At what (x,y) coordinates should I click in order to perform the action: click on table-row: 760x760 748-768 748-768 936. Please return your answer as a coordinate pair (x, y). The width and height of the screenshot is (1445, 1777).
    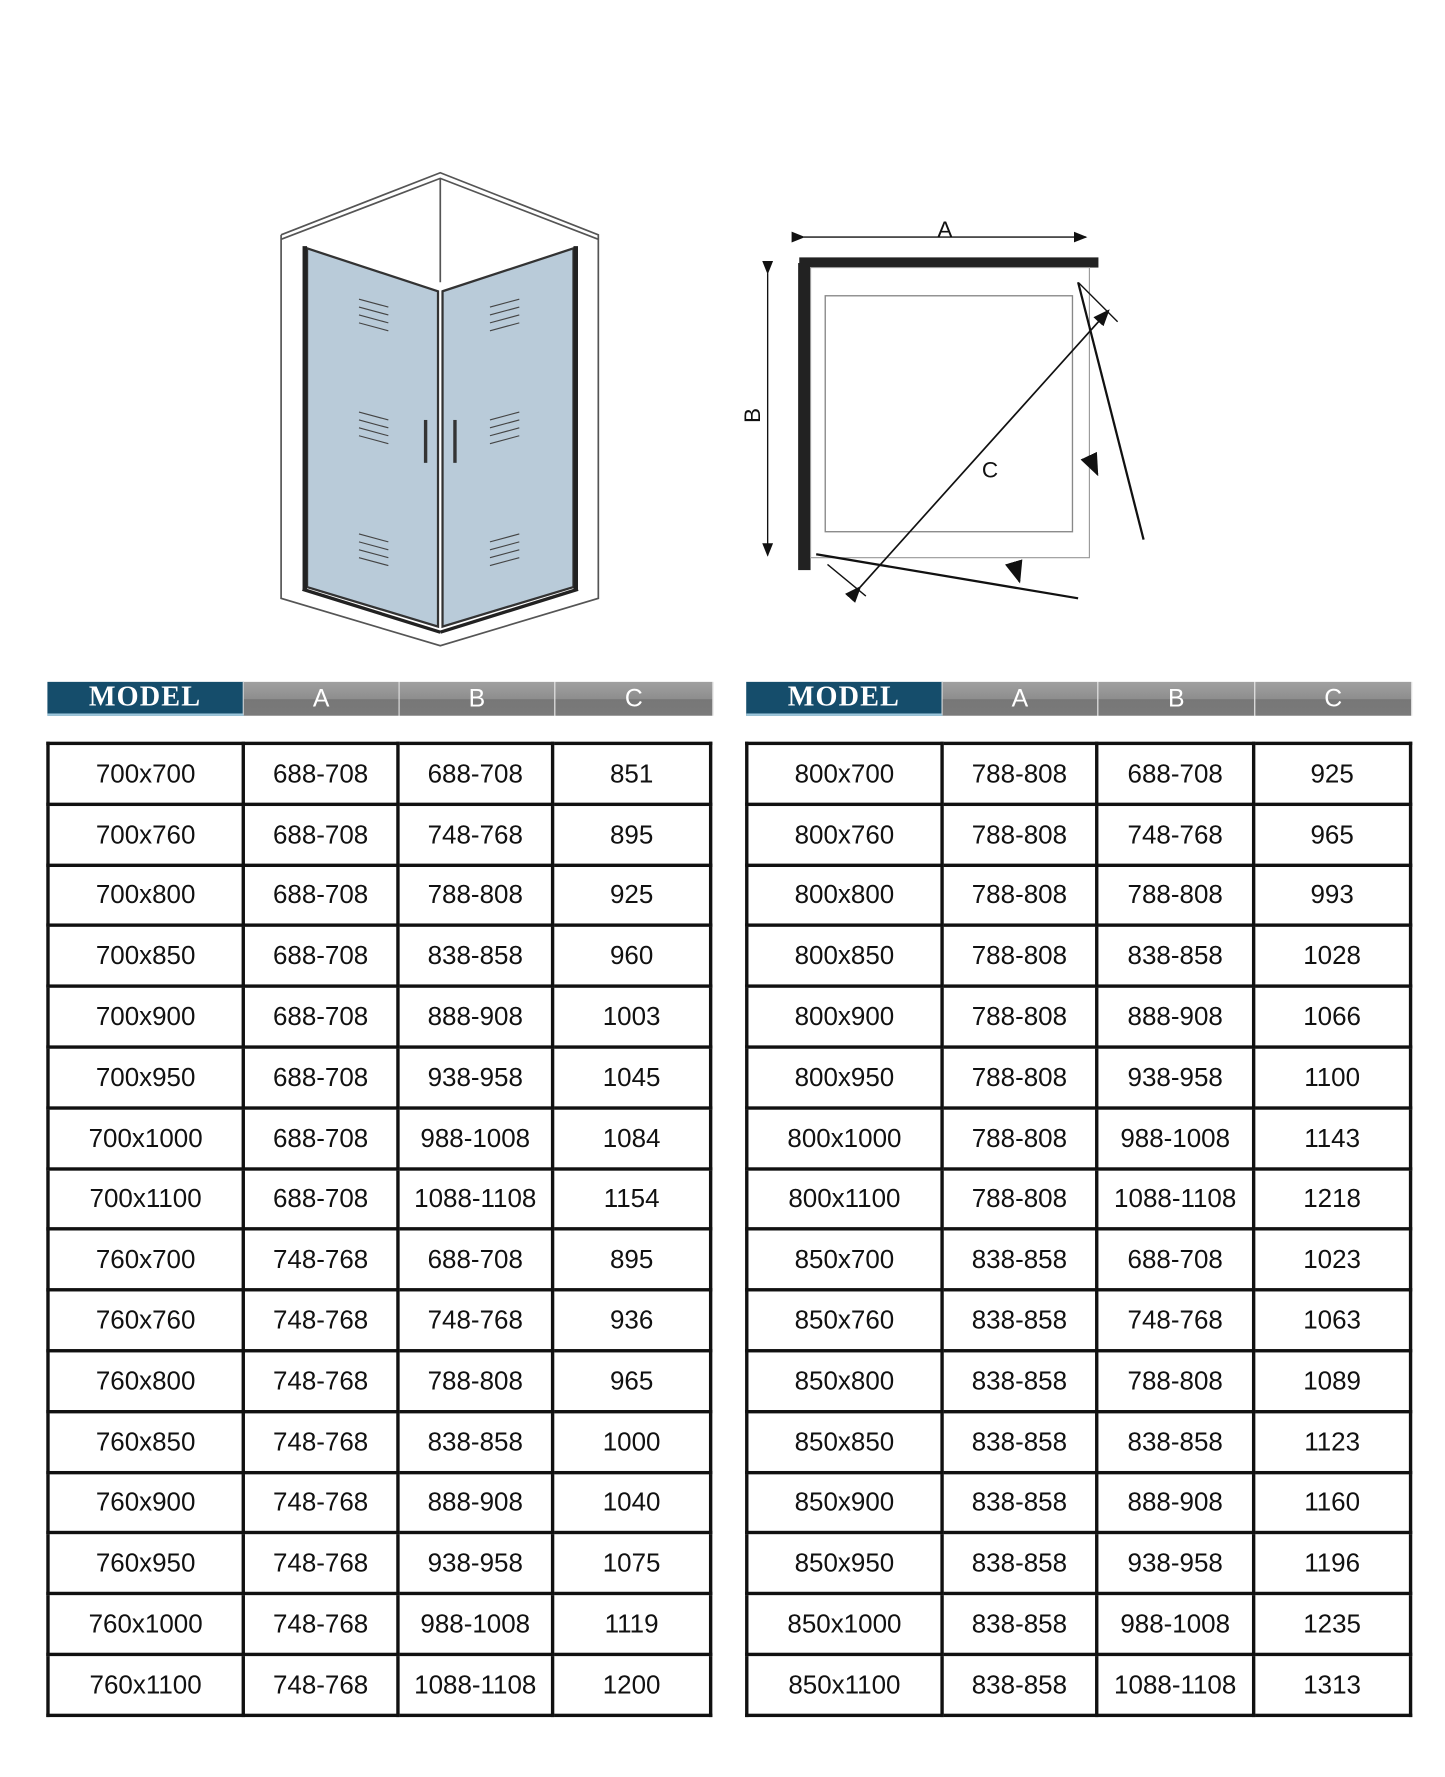
    Looking at the image, I should click on (379, 1320).